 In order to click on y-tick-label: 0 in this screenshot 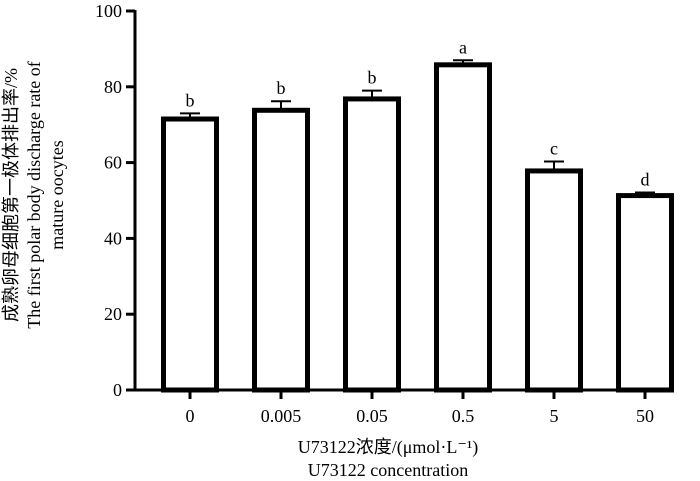, I will do `click(117, 390)`.